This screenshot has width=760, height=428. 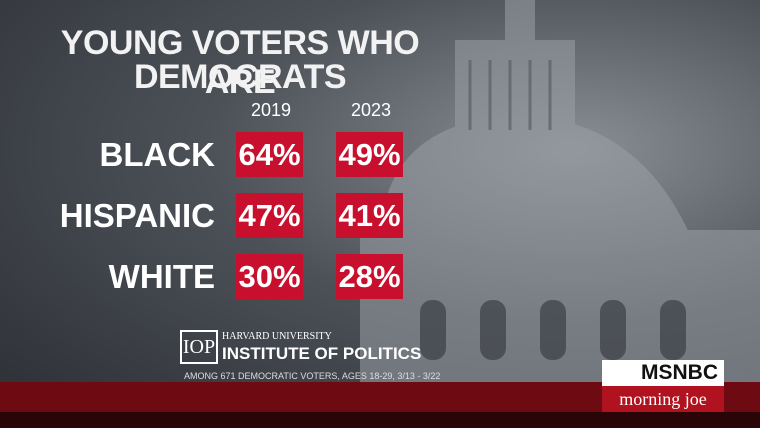 I want to click on institute: INSTITUTE OF POLITICS, so click(x=322, y=353).